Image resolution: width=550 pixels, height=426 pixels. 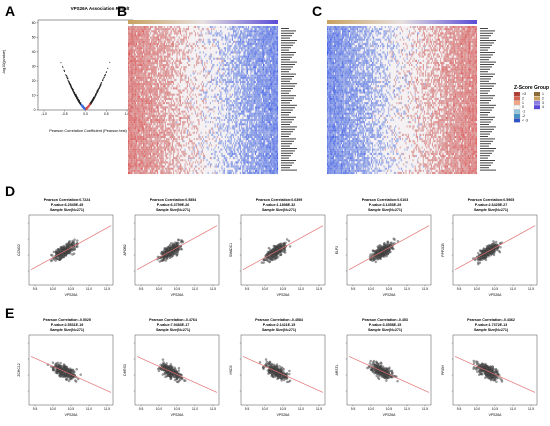 What do you see at coordinates (125, 249) in the screenshot?
I see `scatter-y-label: APOB2` at bounding box center [125, 249].